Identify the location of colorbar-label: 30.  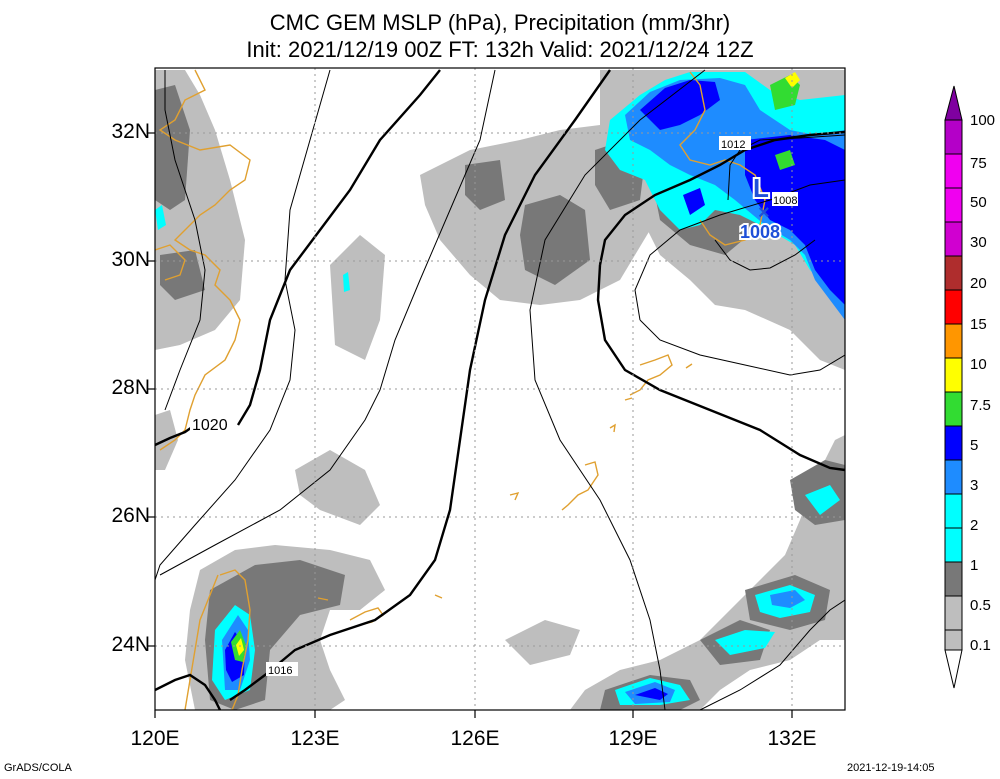
(978, 242).